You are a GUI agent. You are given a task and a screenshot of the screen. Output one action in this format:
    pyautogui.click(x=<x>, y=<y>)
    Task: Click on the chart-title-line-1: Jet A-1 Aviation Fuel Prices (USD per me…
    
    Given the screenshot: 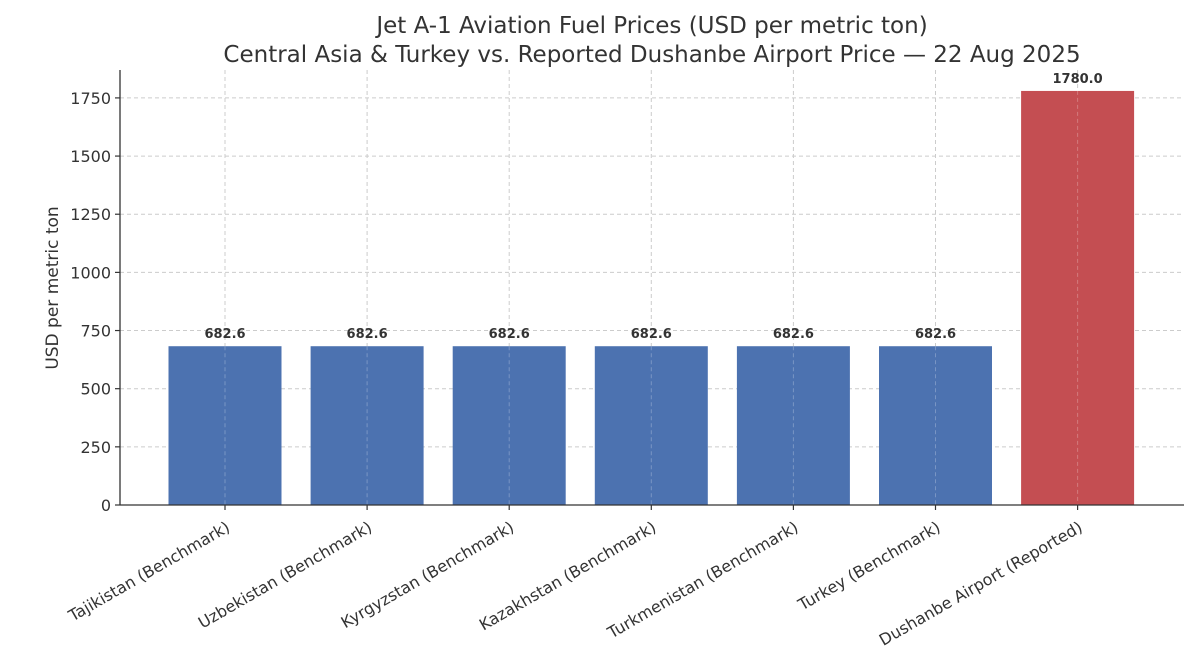 What is the action you would take?
    pyautogui.click(x=650, y=26)
    